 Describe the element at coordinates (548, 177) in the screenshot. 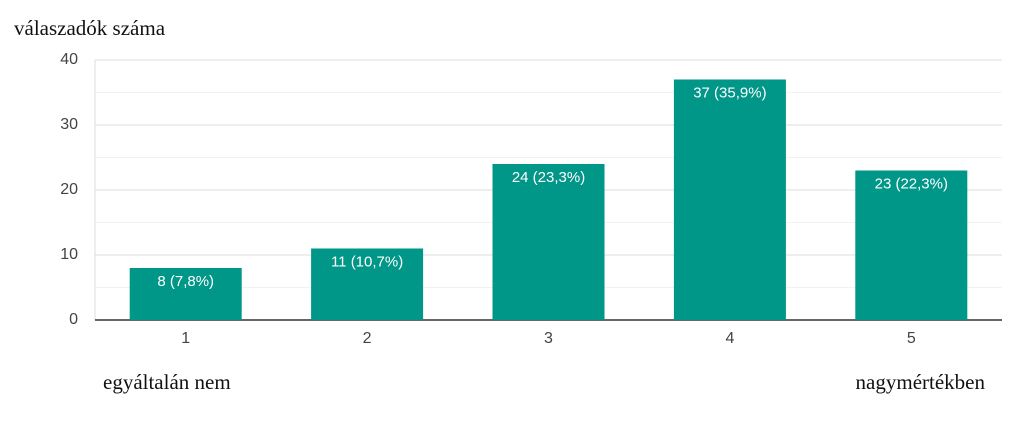

I see `value-label: 24 (23,3%)` at that location.